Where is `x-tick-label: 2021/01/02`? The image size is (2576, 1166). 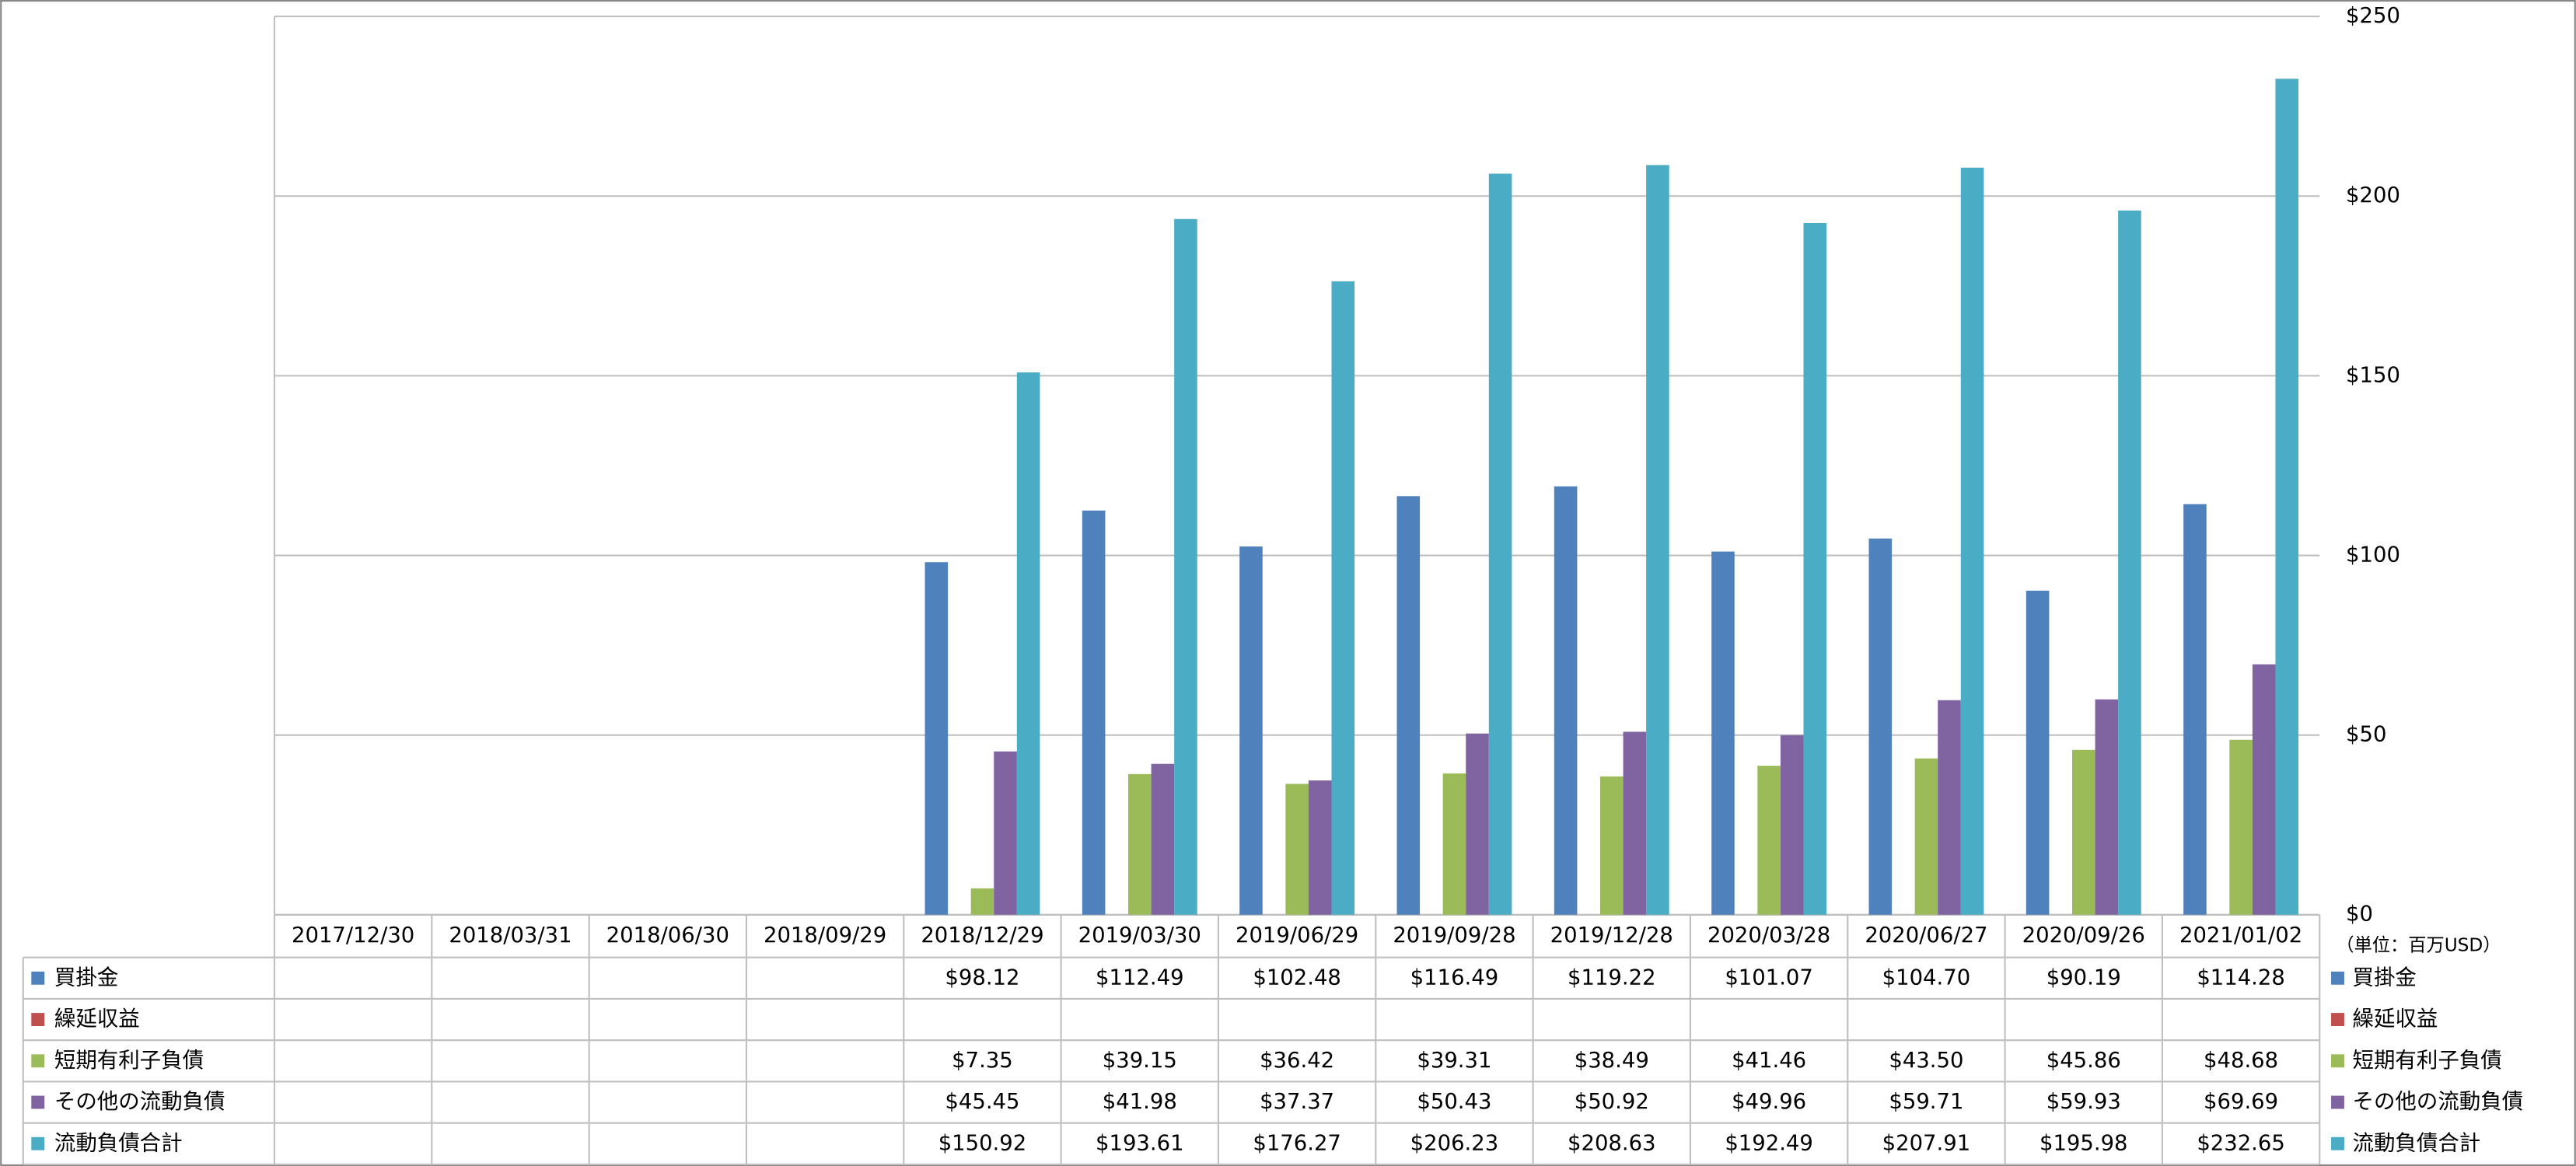 x-tick-label: 2021/01/02 is located at coordinates (2240, 935).